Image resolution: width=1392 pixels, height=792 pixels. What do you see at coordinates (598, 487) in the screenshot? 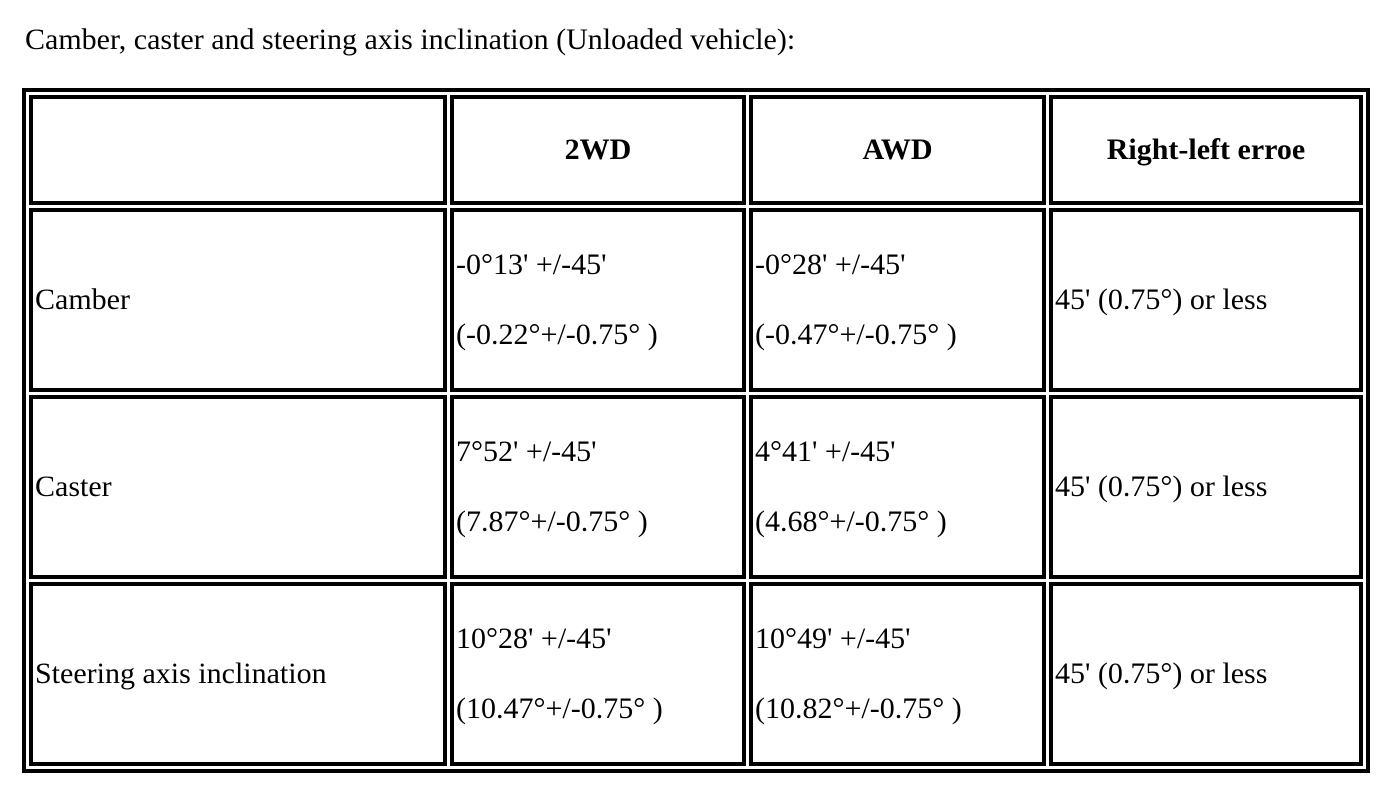
I see `cell-caster-2wd: 7°52' +/-45' (7.87°+/-0.75° )` at bounding box center [598, 487].